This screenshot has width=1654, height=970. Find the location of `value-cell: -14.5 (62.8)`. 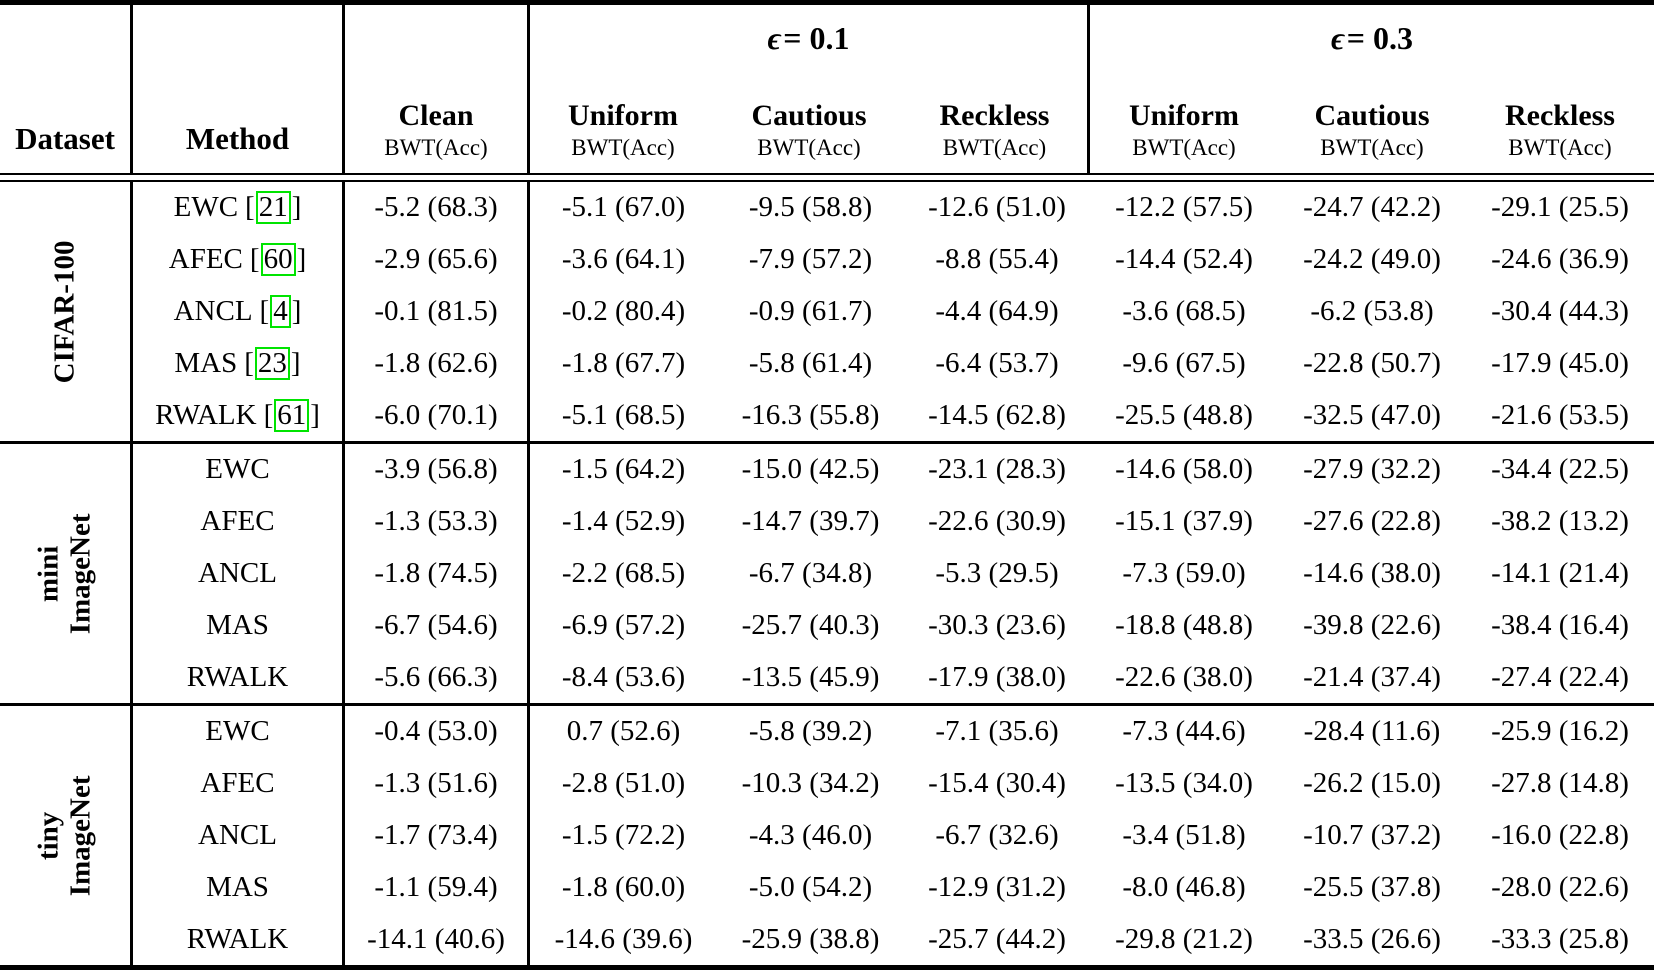

value-cell: -14.5 (62.8) is located at coordinates (997, 414).